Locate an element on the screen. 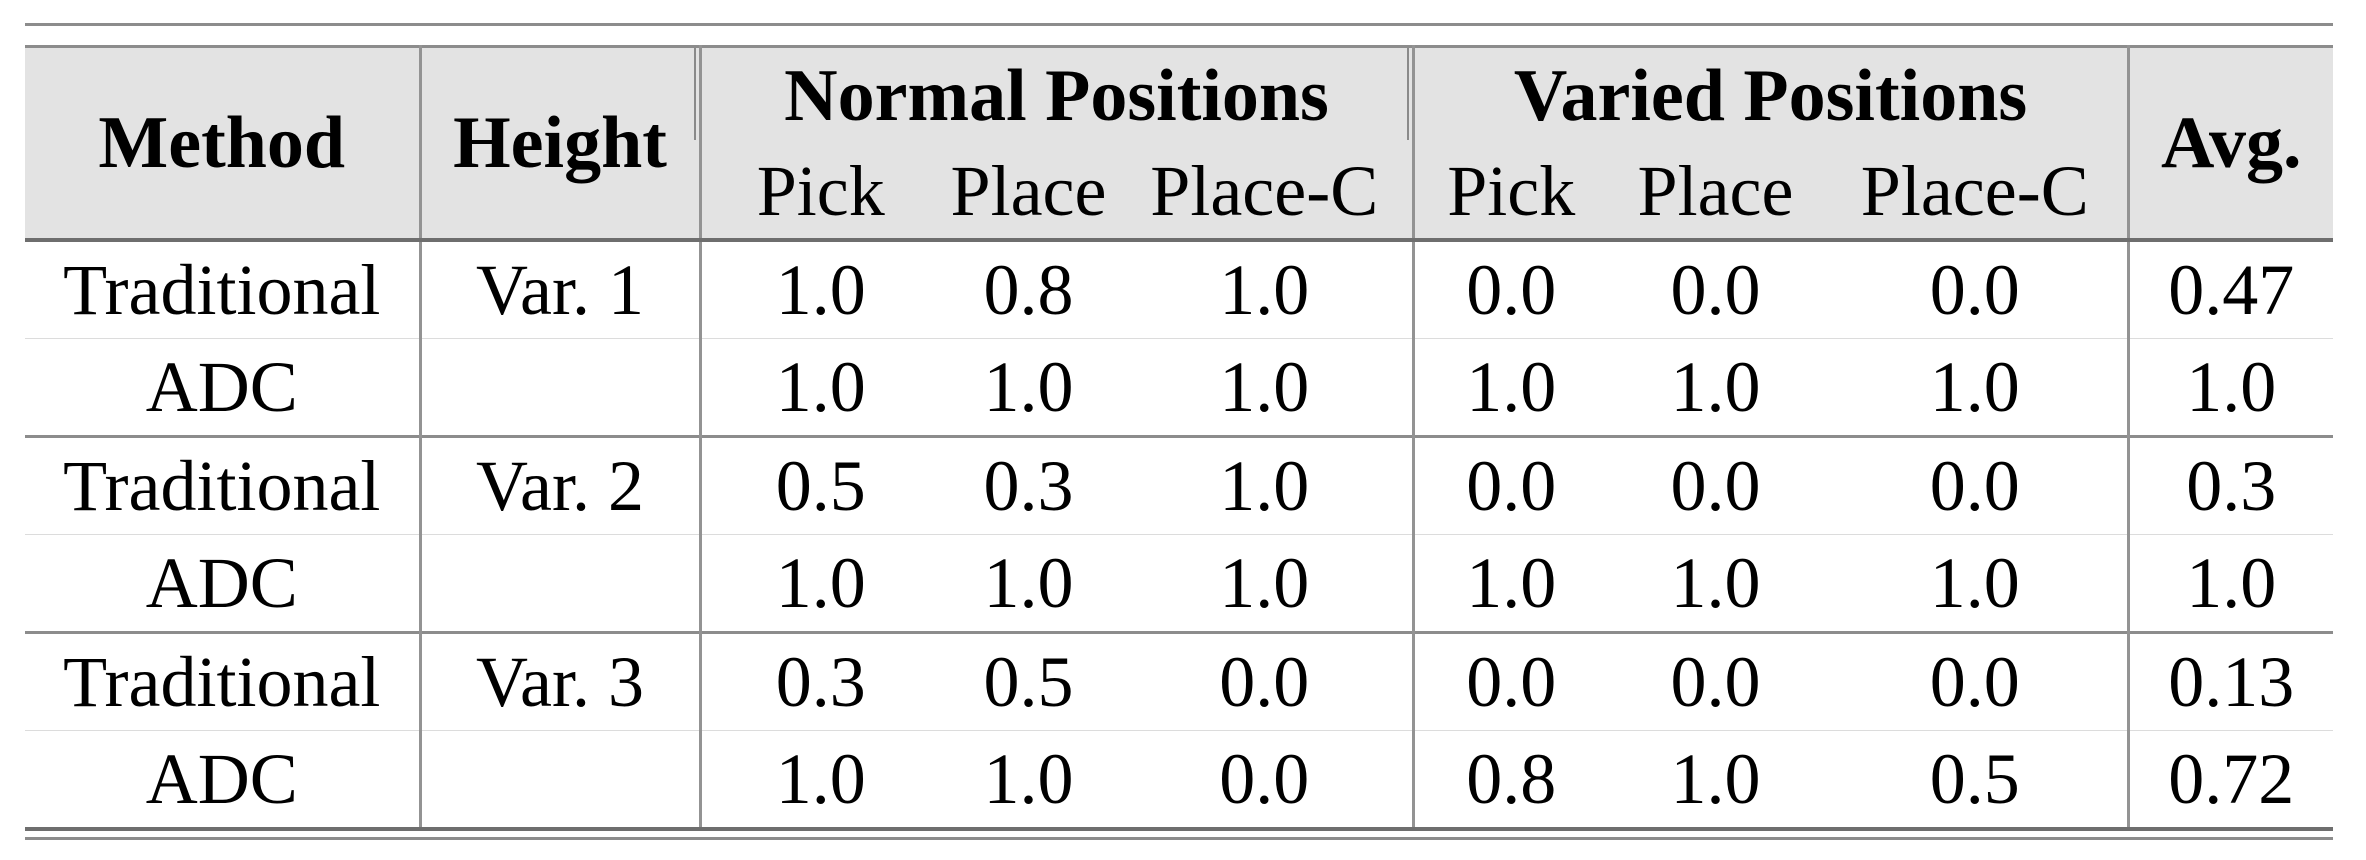 The height and width of the screenshot is (860, 2366). cell-normal-pick: 0.5 is located at coordinates (819, 485).